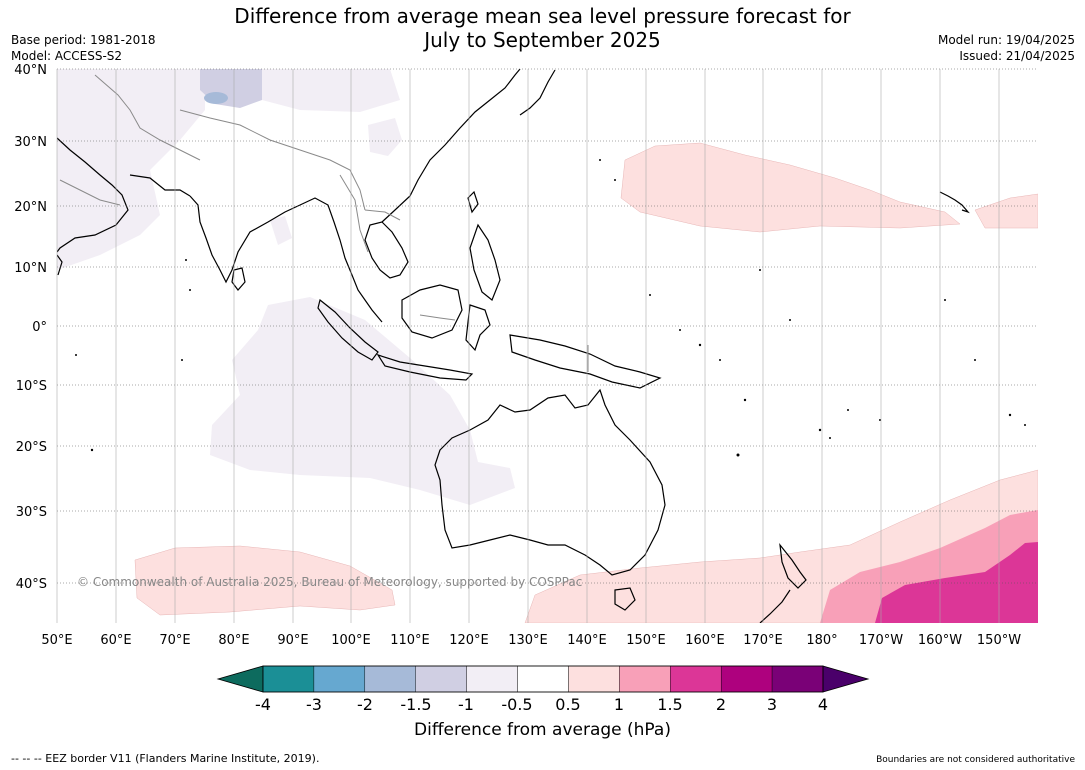 This screenshot has height=770, width=1085. I want to click on border-central-asia, so click(147, 117).